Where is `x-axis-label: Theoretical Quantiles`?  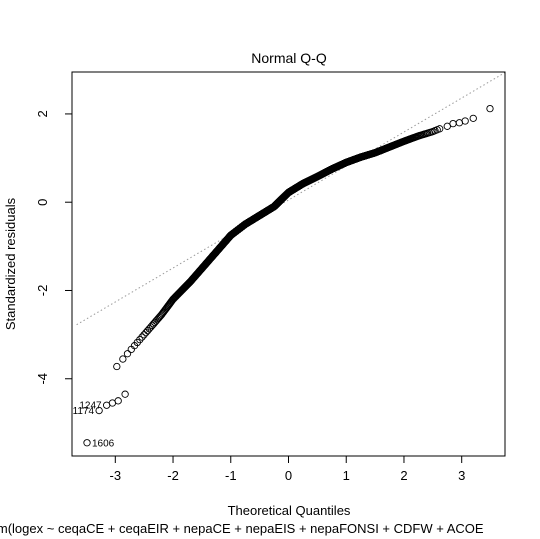
x-axis-label: Theoretical Quantiles is located at coordinates (289, 510).